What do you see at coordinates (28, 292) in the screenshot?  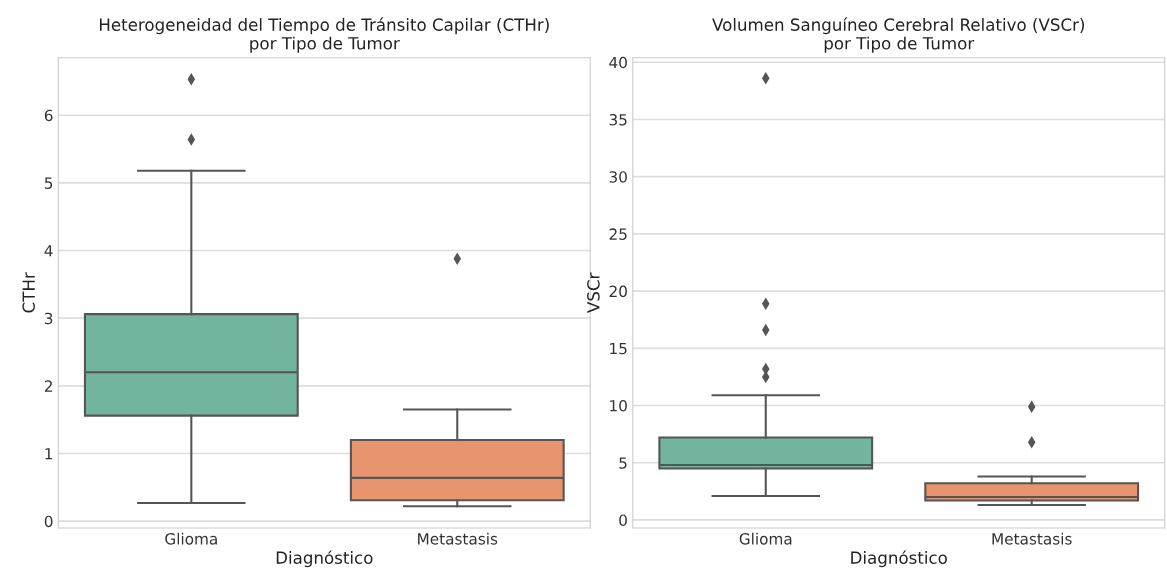 I see `y-axis-title: CTHr` at bounding box center [28, 292].